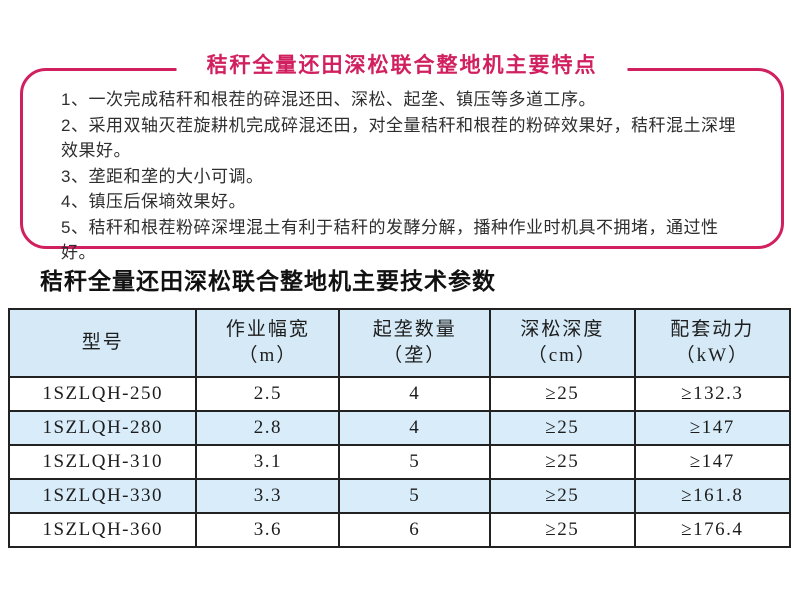  What do you see at coordinates (712, 355) in the screenshot?
I see `column-unit: （kW）` at bounding box center [712, 355].